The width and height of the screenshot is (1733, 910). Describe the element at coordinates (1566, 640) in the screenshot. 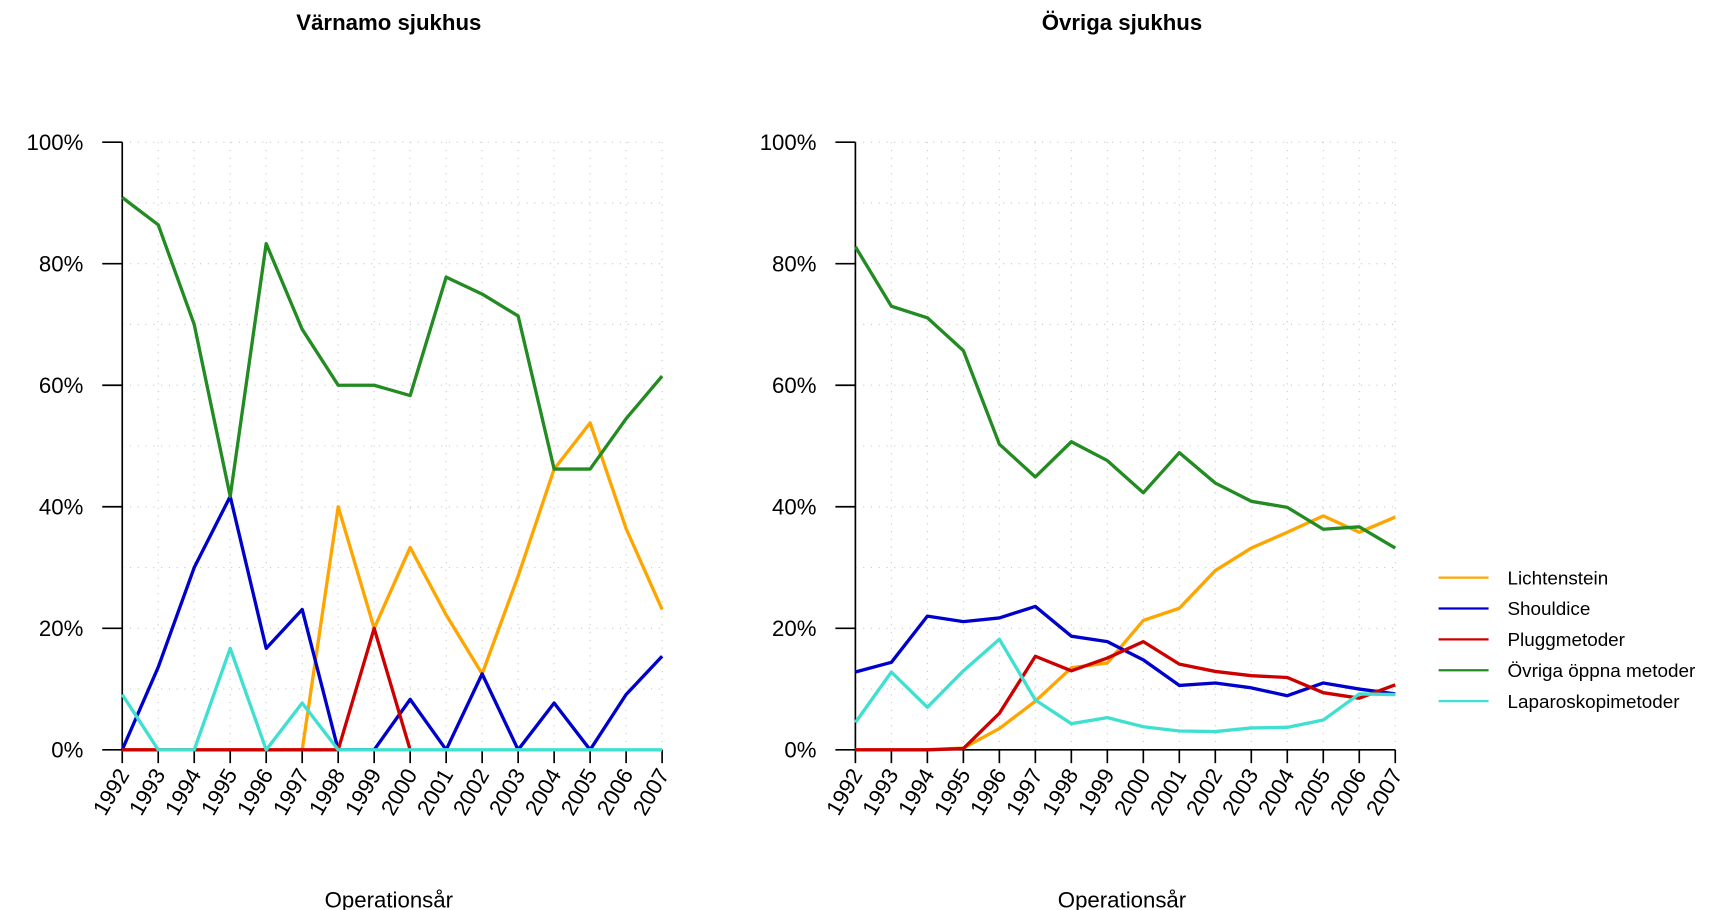

I see `legend-label: Pluggmetoder` at that location.